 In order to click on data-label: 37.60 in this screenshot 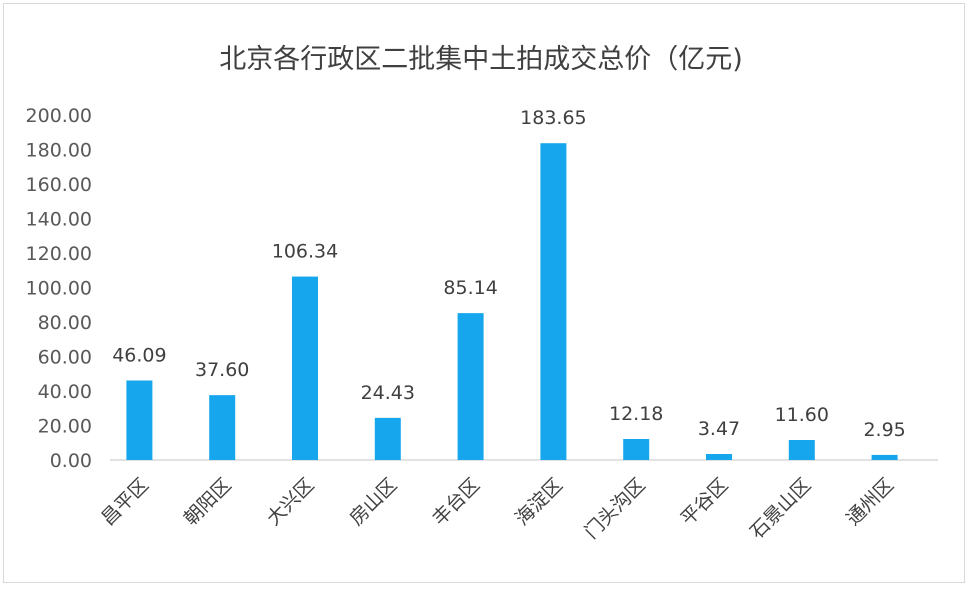, I will do `click(222, 370)`.